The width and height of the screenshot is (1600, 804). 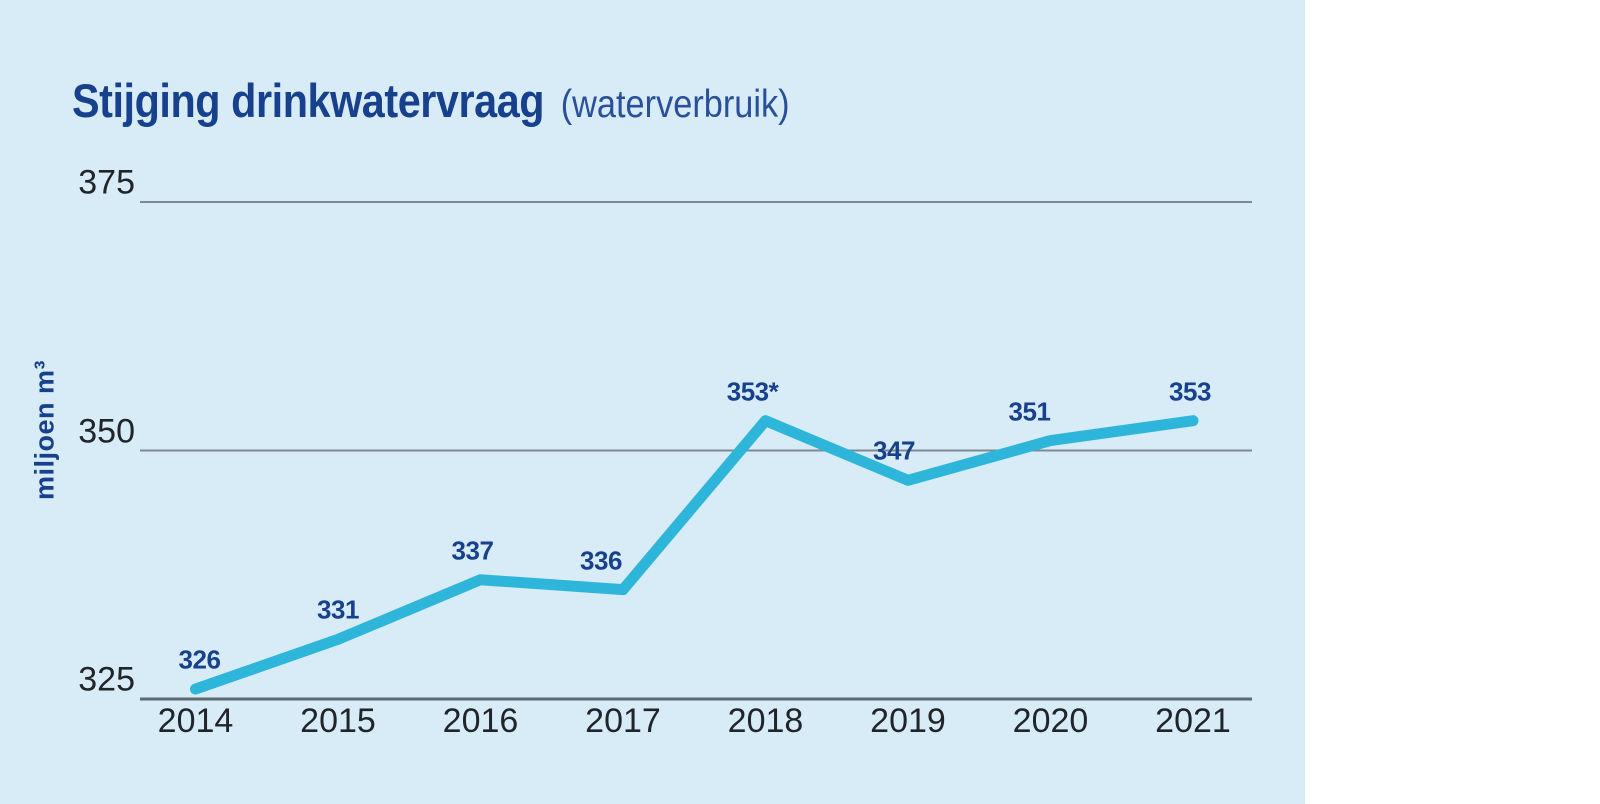 What do you see at coordinates (338, 609) in the screenshot?
I see `data-point-label: 331` at bounding box center [338, 609].